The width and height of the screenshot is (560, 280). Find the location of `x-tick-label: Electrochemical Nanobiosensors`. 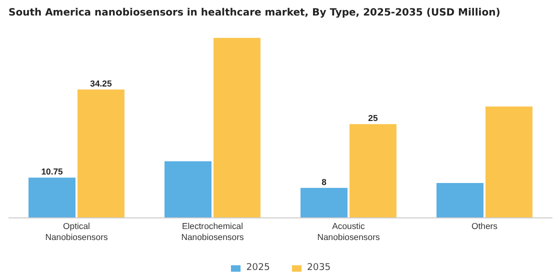

x-tick-label: Electrochemical Nanobiosensors is located at coordinates (212, 231).